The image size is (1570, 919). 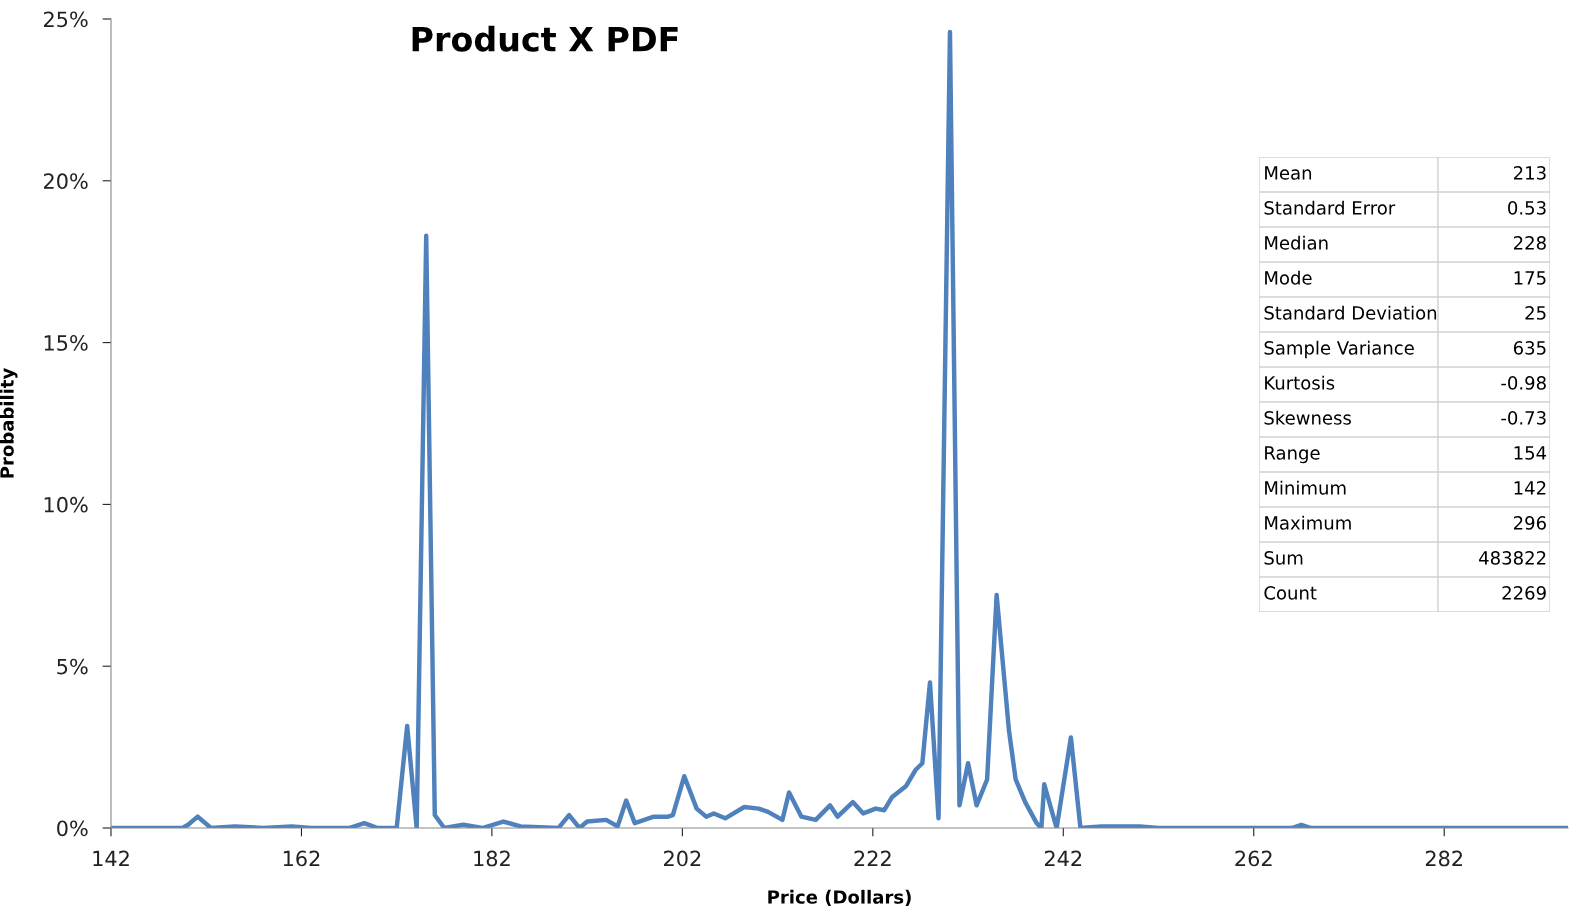 I want to click on y-tick-label: 0%, so click(x=72, y=828).